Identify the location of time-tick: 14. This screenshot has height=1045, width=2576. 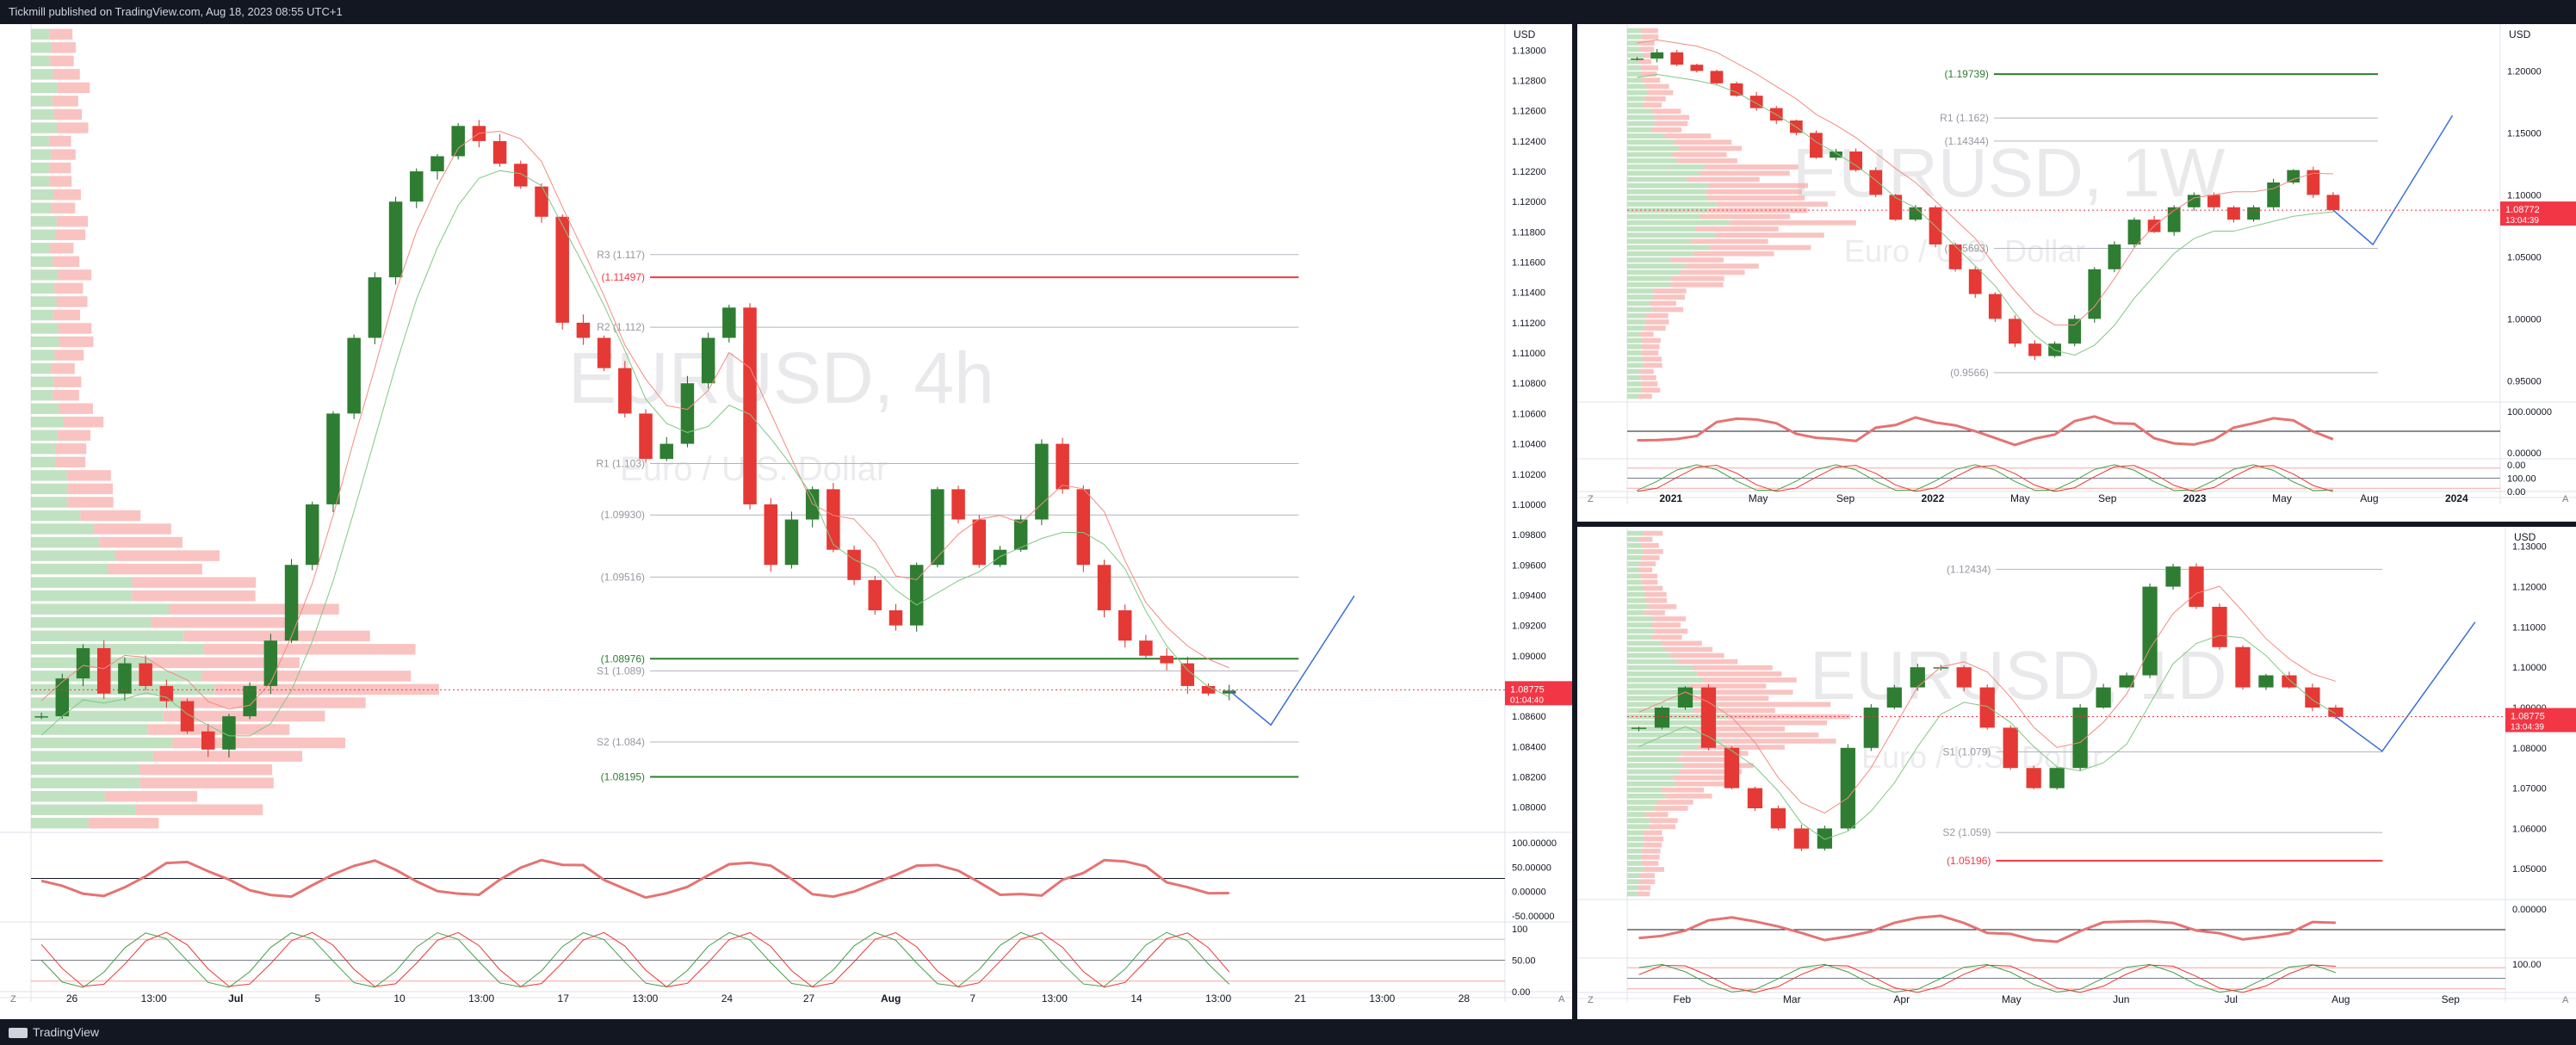
(1136, 998).